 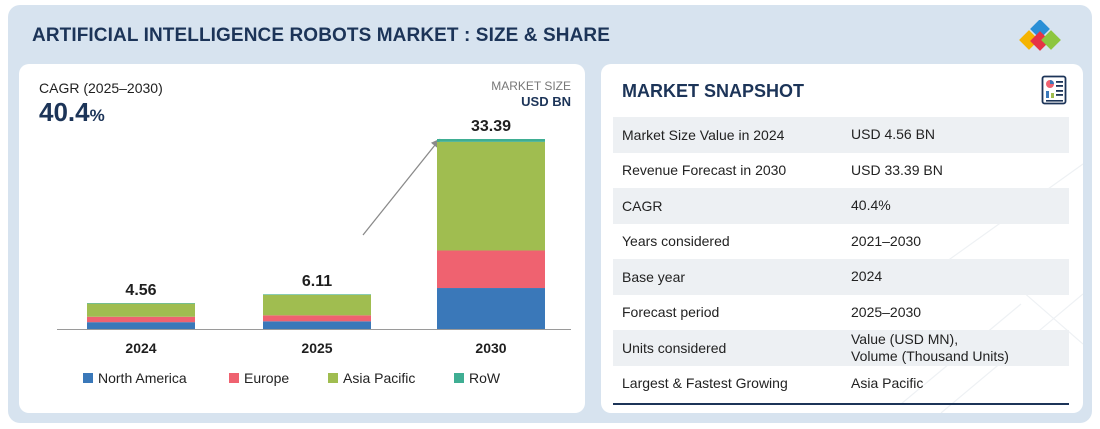 What do you see at coordinates (893, 134) in the screenshot?
I see `snapshot-value: USD 4.56 BN` at bounding box center [893, 134].